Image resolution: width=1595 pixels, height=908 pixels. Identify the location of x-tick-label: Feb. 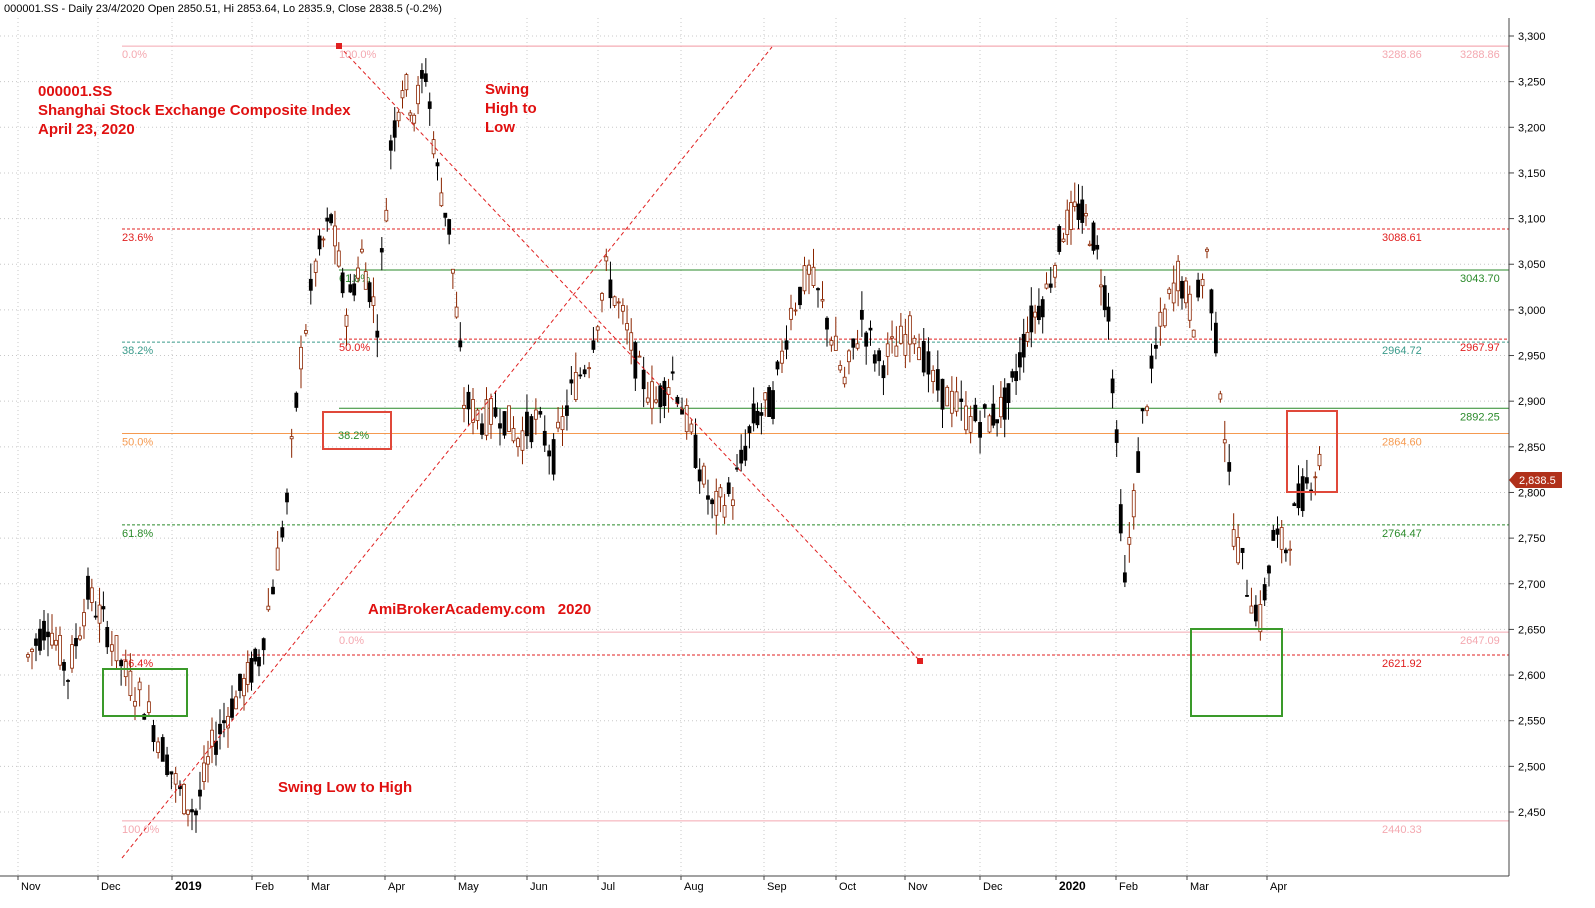
(264, 887).